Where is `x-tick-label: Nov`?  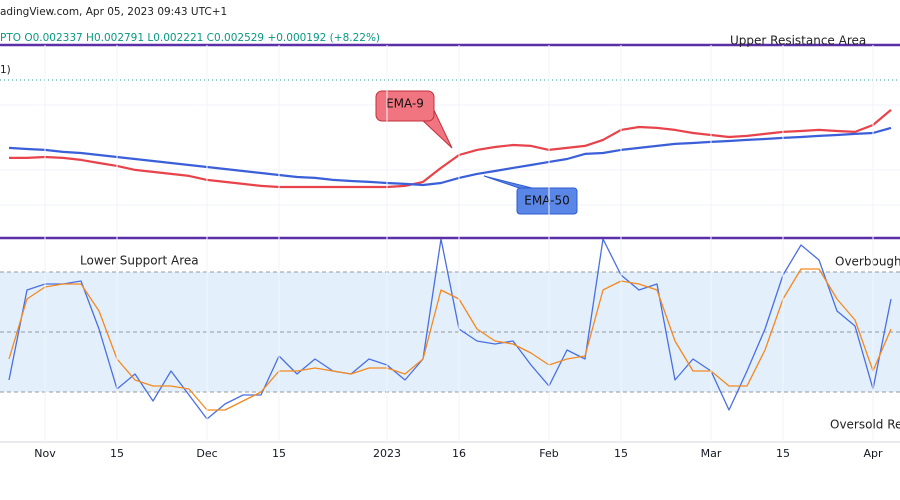
x-tick-label: Nov is located at coordinates (45, 453).